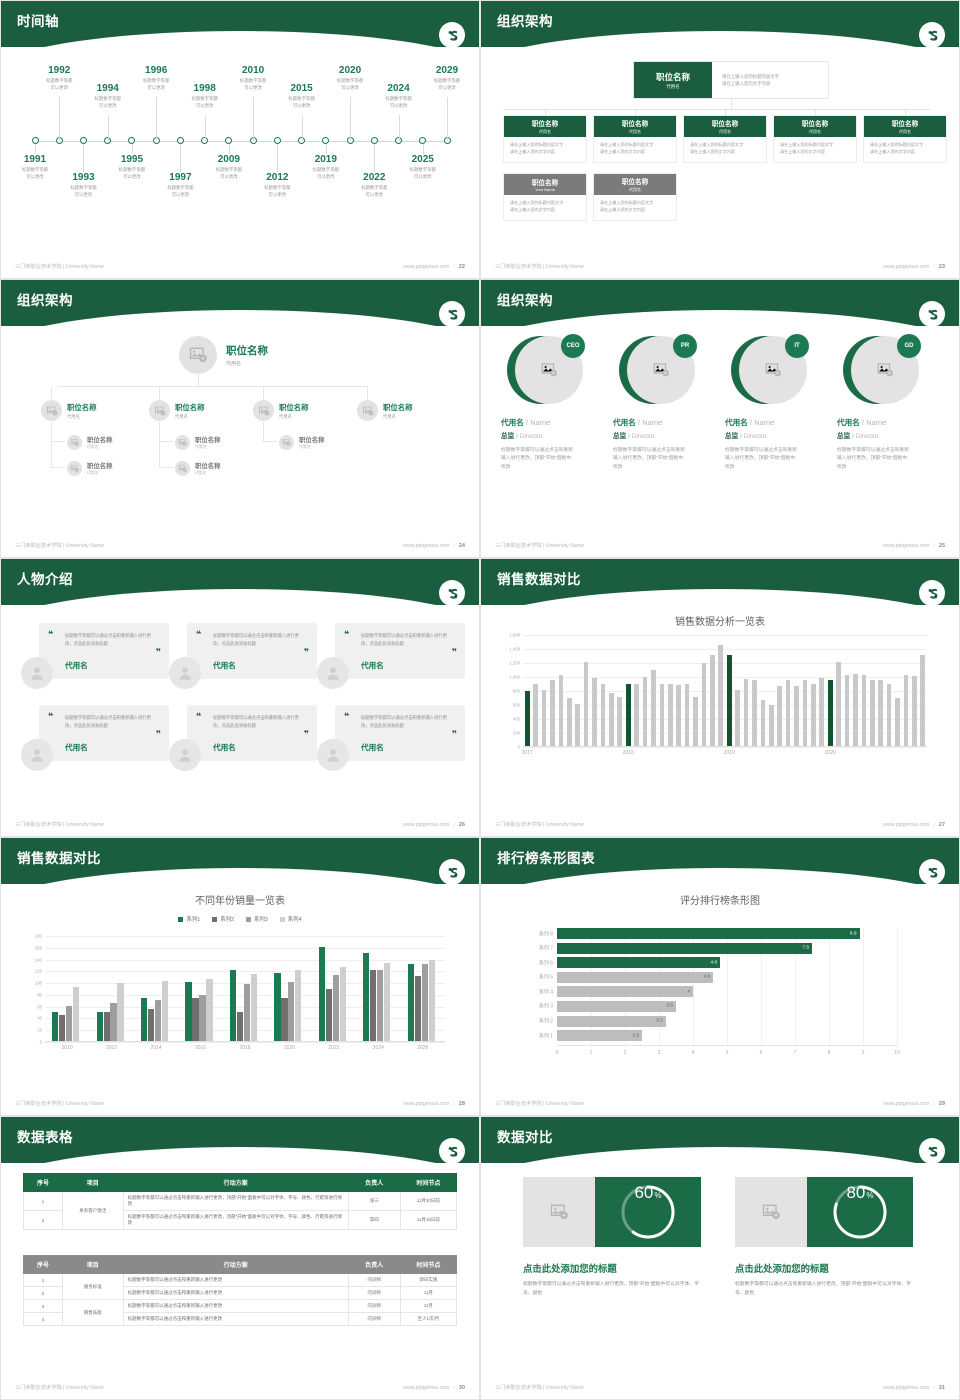 The height and width of the screenshot is (1400, 960). I want to click on timeline-item-below: 2025 标题数字等都 可以更改, so click(423, 167).